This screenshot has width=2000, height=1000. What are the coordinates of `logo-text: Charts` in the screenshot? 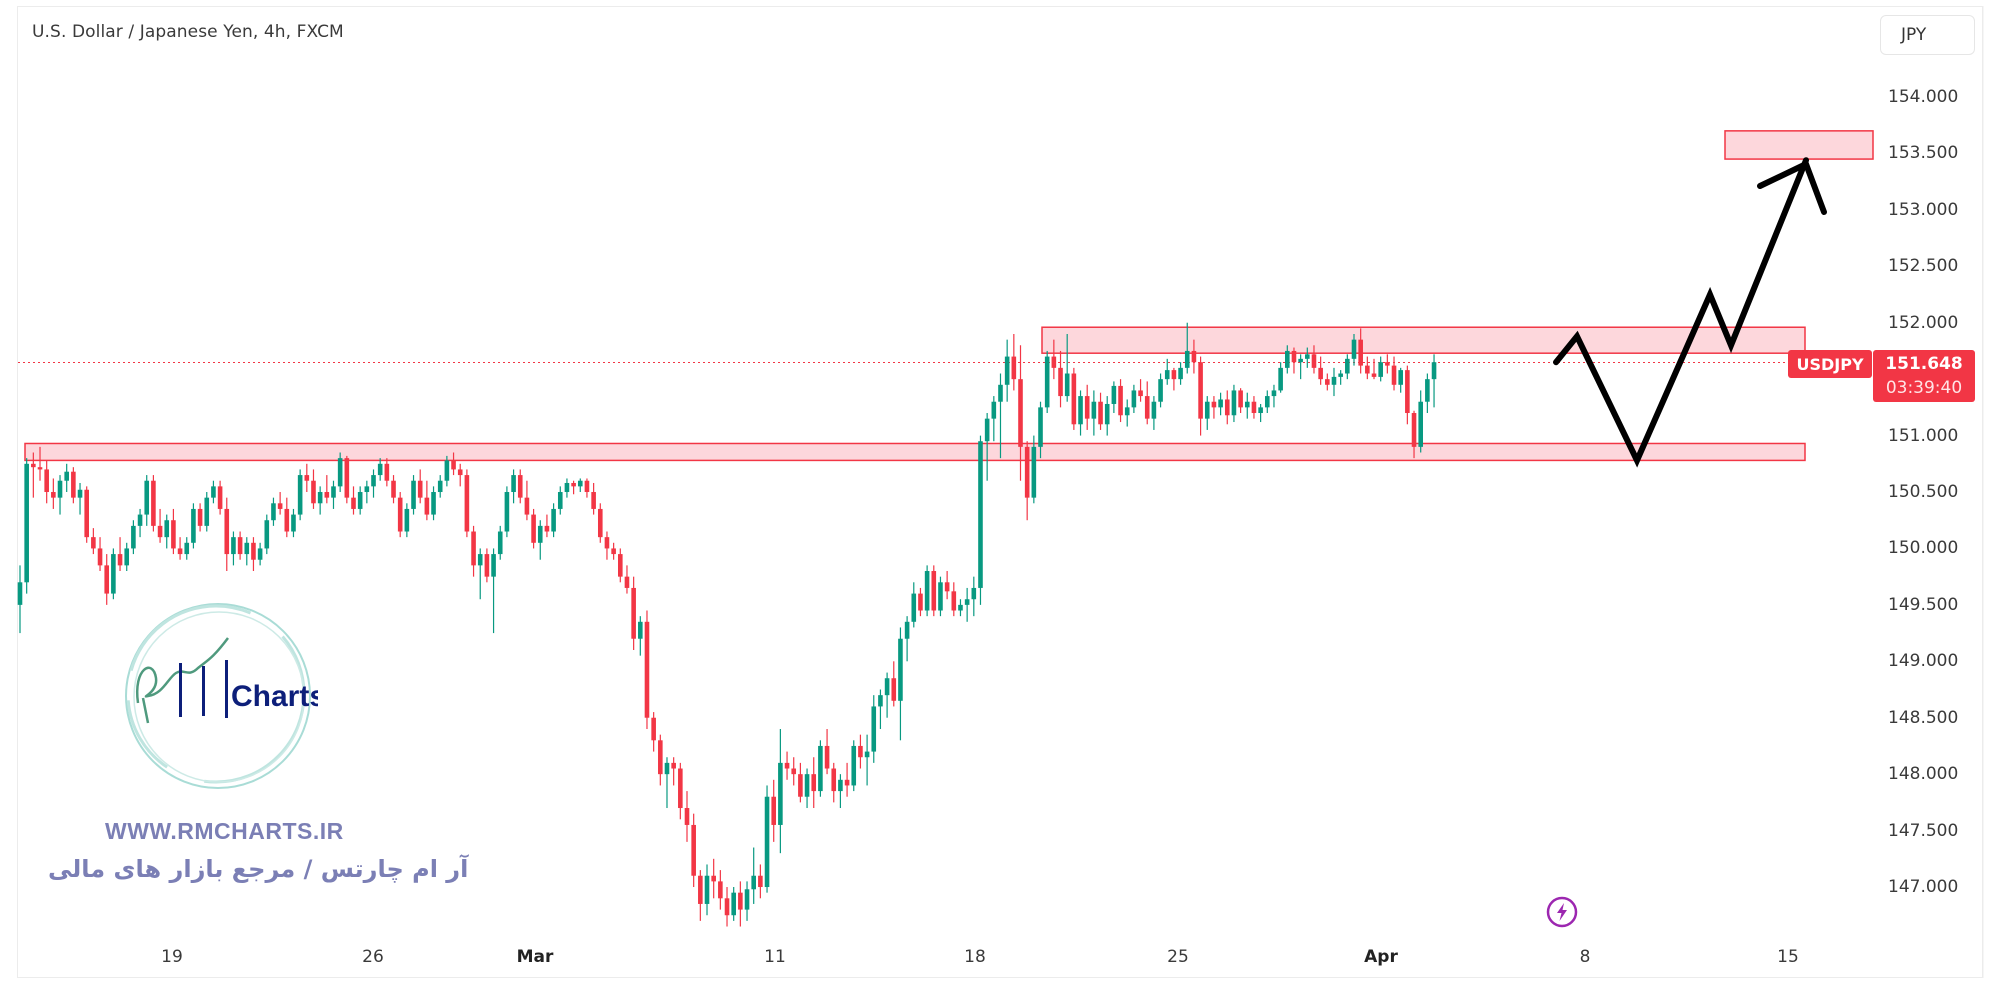 It's located at (274, 696).